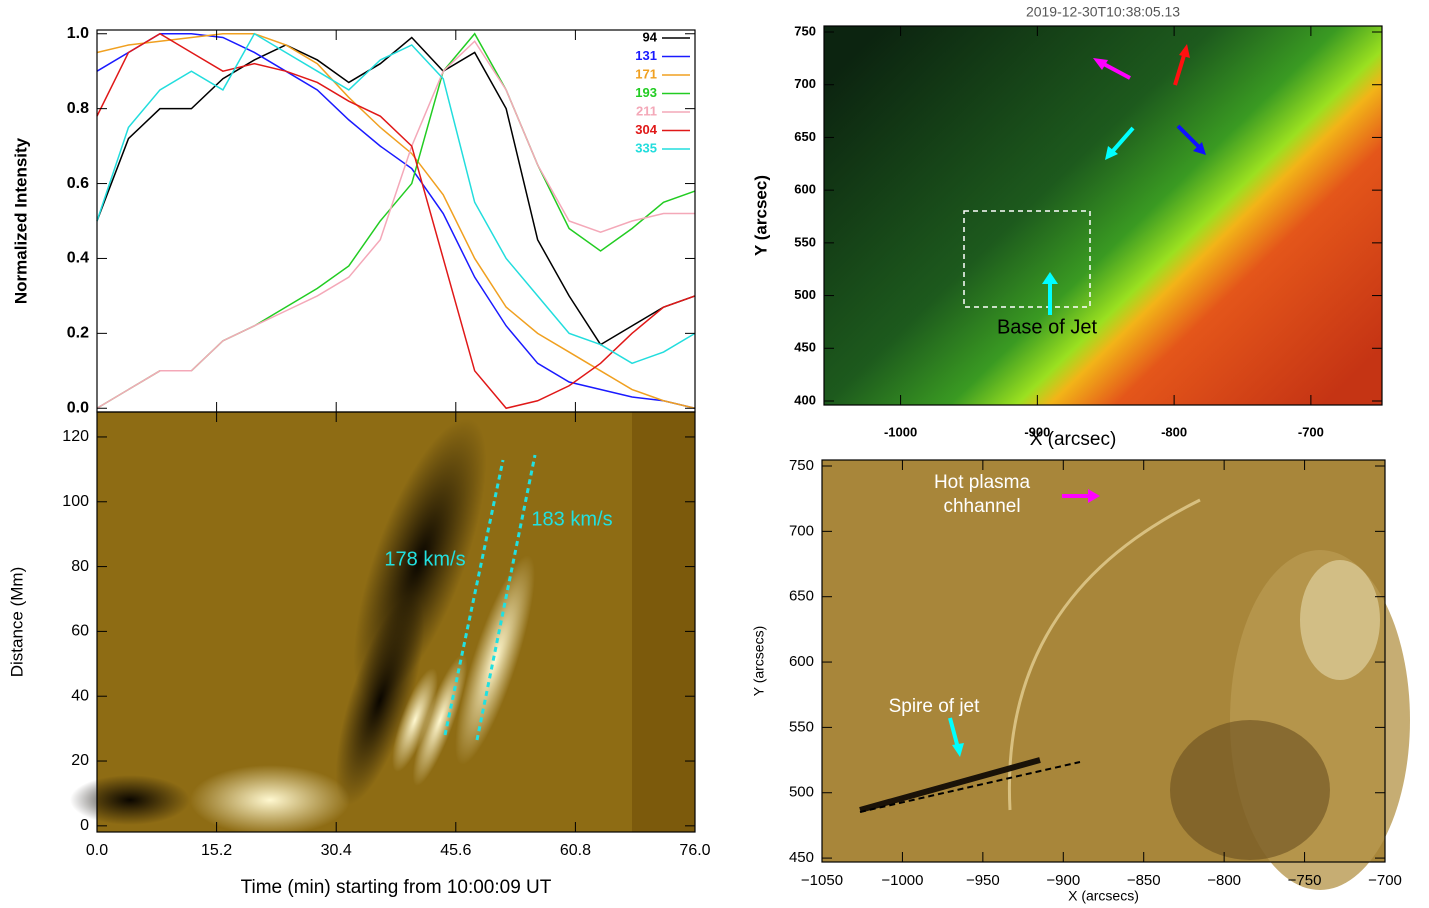  Describe the element at coordinates (650, 36) in the screenshot. I see `legend-label: 94` at that location.